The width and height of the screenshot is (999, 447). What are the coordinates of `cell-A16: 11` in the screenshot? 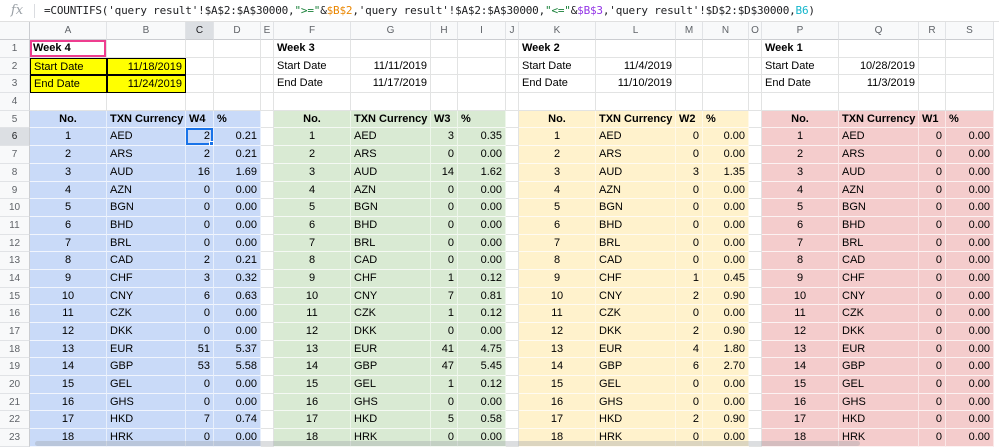 It's located at (68, 314).